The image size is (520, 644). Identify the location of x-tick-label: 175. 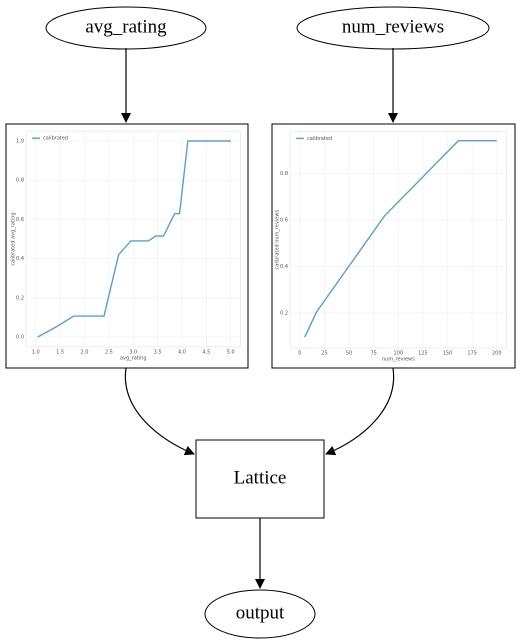
(472, 354).